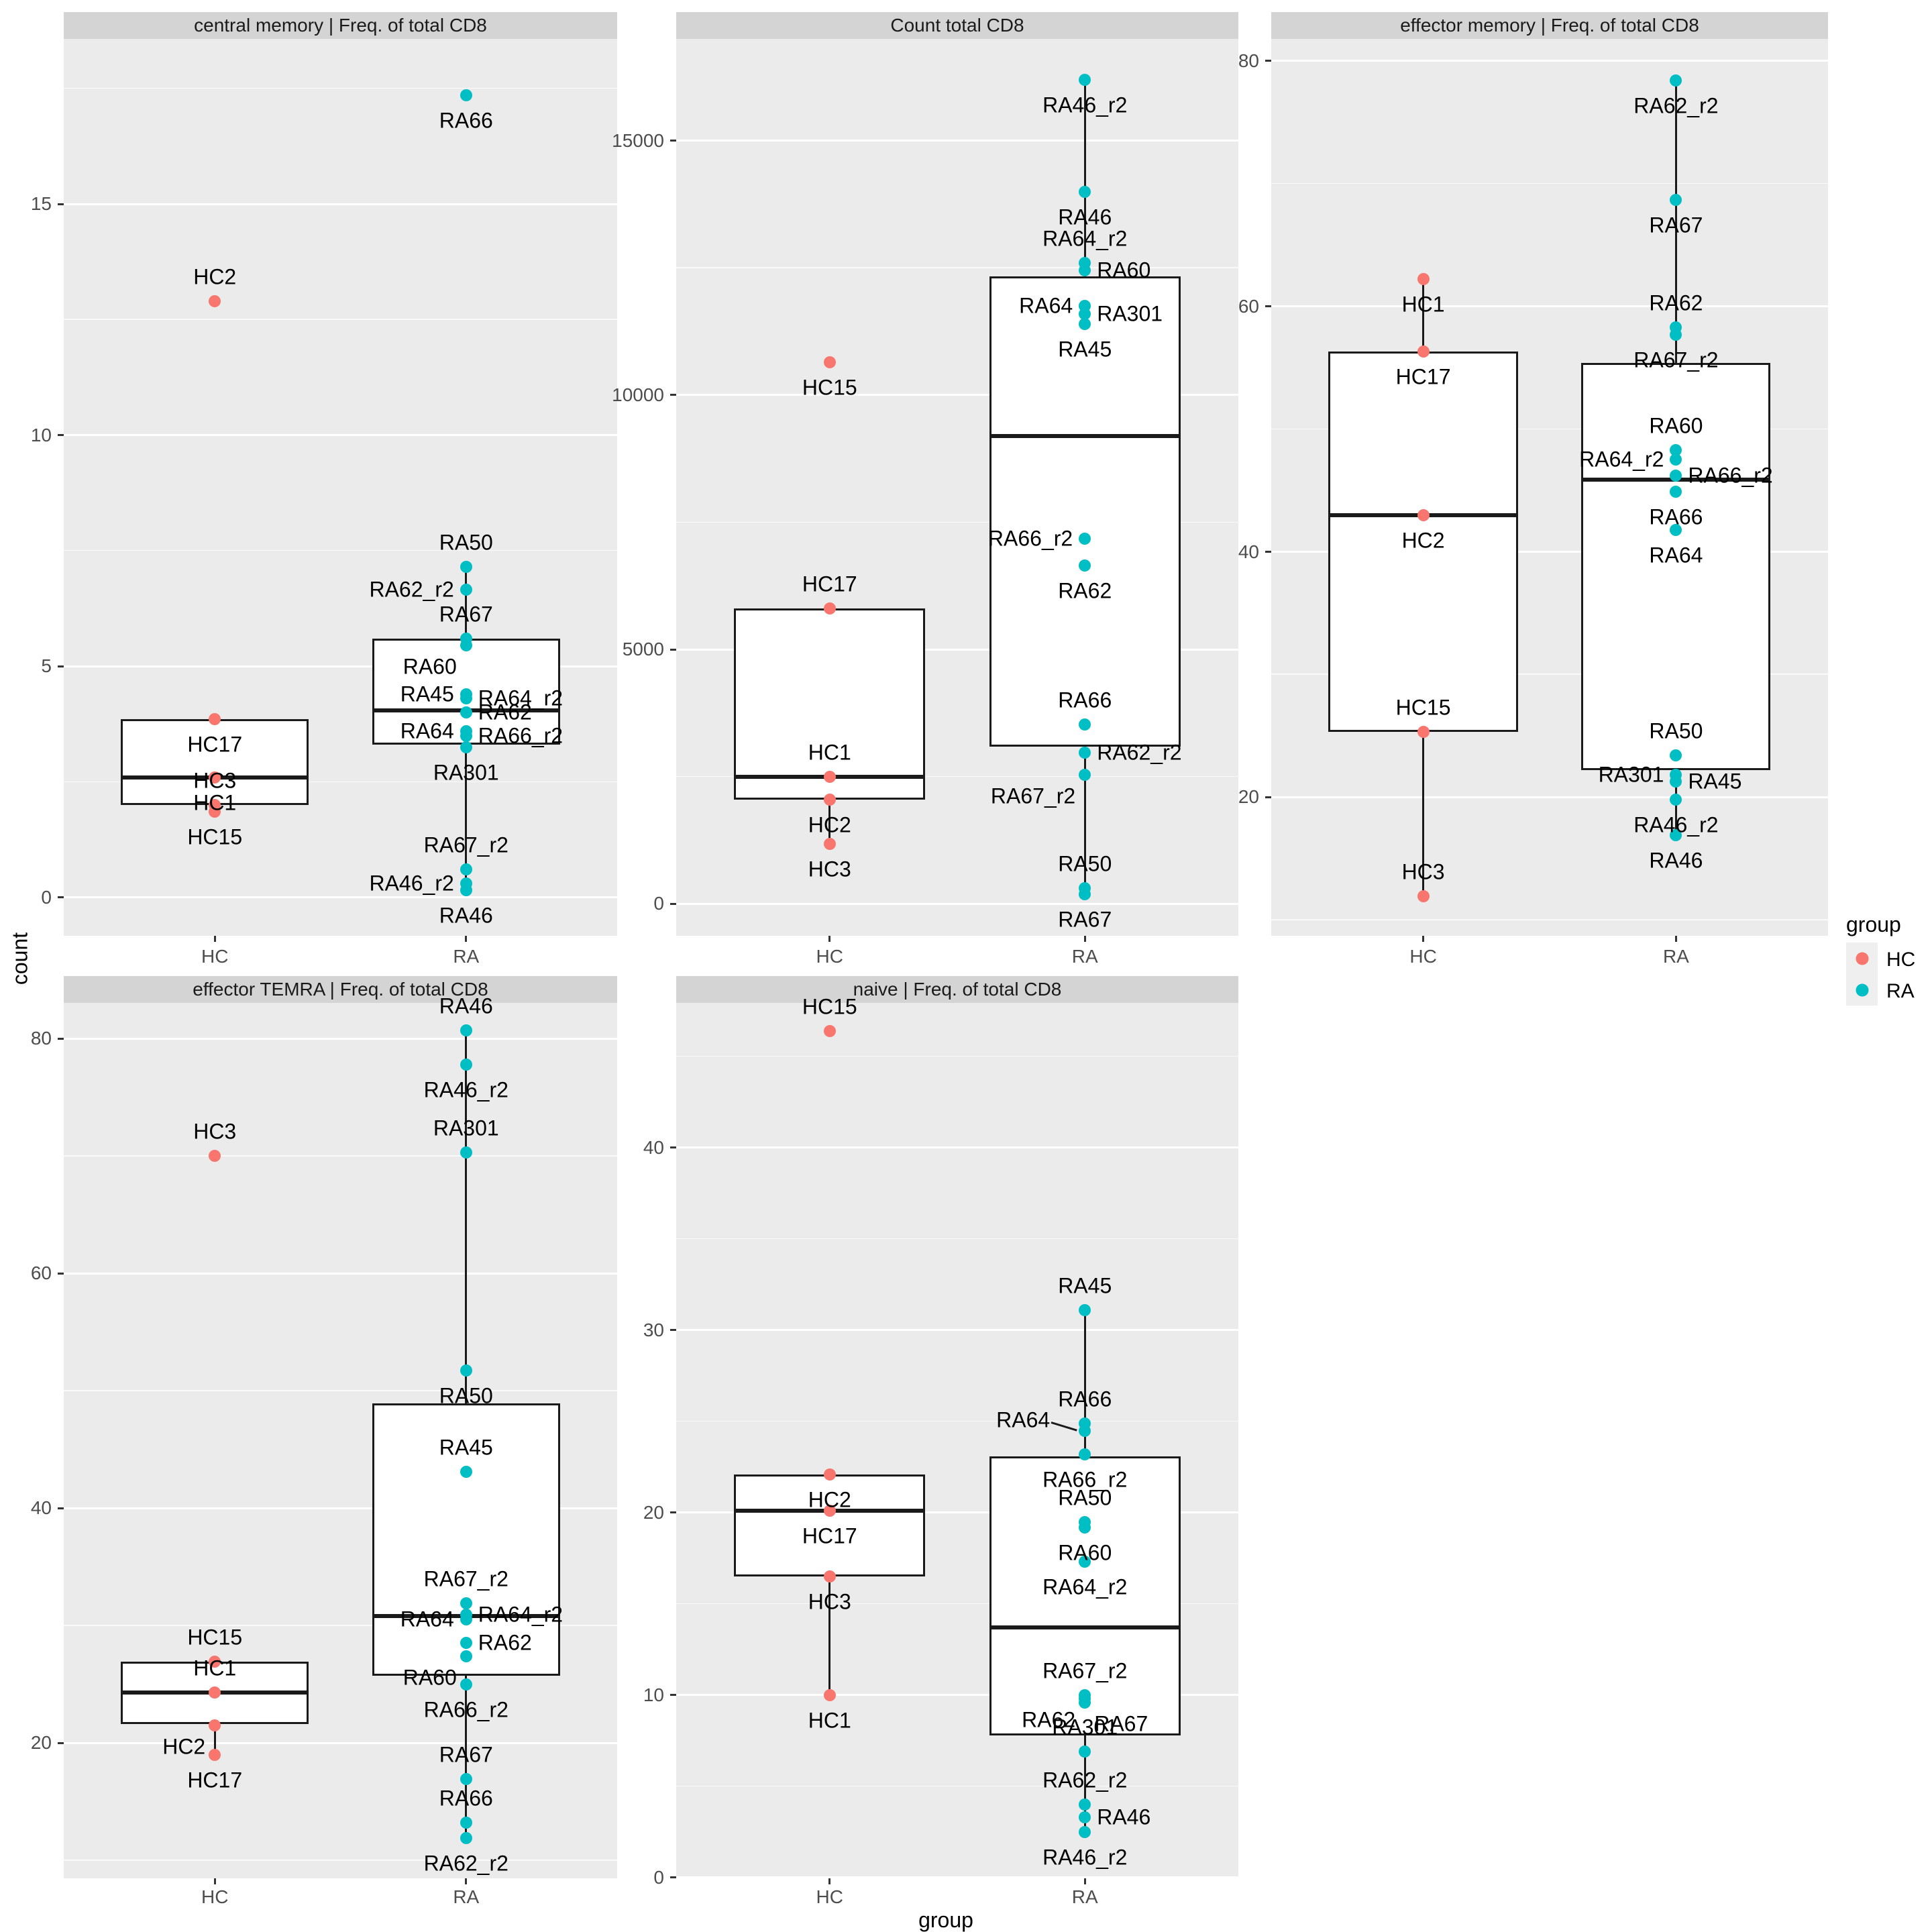 The width and height of the screenshot is (1932, 1932). I want to click on data-point-RA64_r2, so click(466, 698).